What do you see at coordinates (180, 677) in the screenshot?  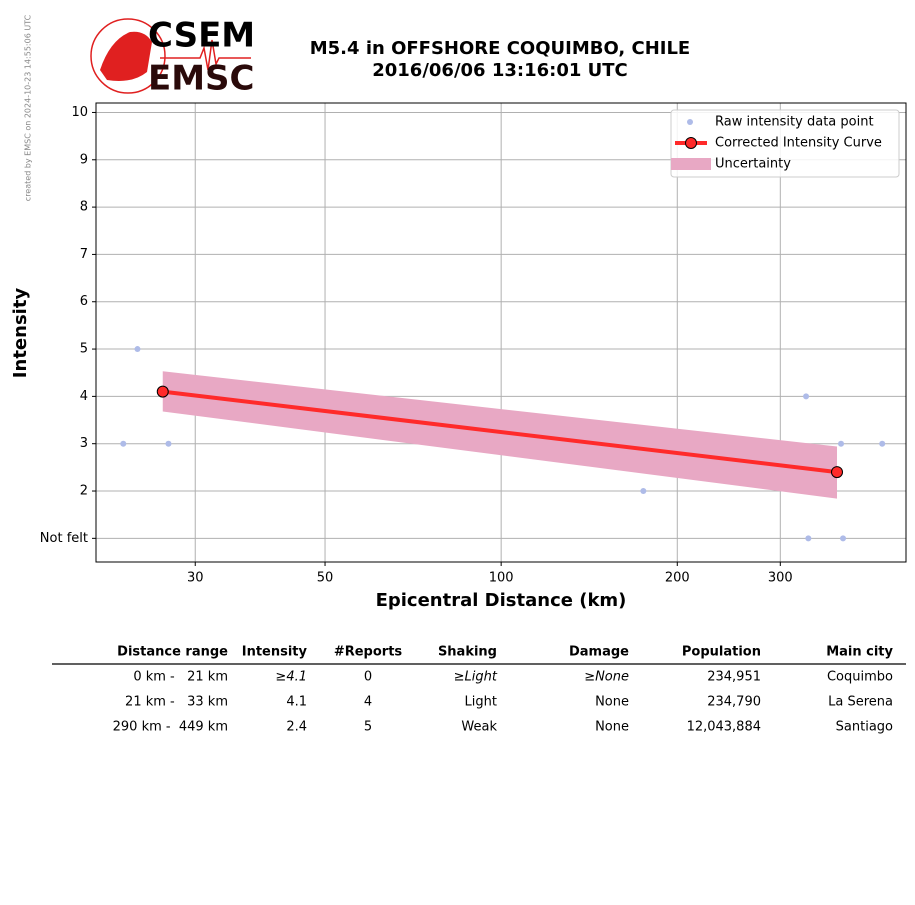 I see `table-cell: 0 km - 21 km` at bounding box center [180, 677].